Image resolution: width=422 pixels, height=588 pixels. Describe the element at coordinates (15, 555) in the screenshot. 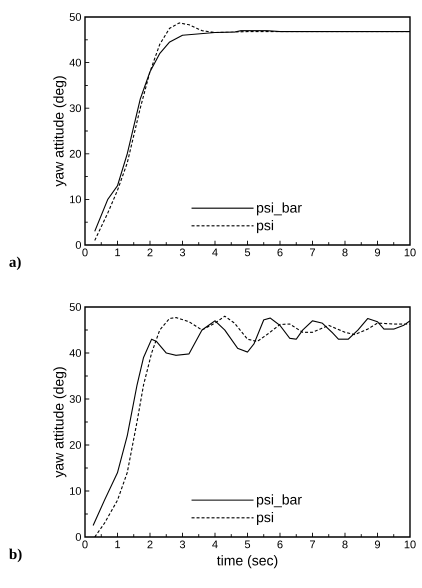

I see `text: b)` at that location.